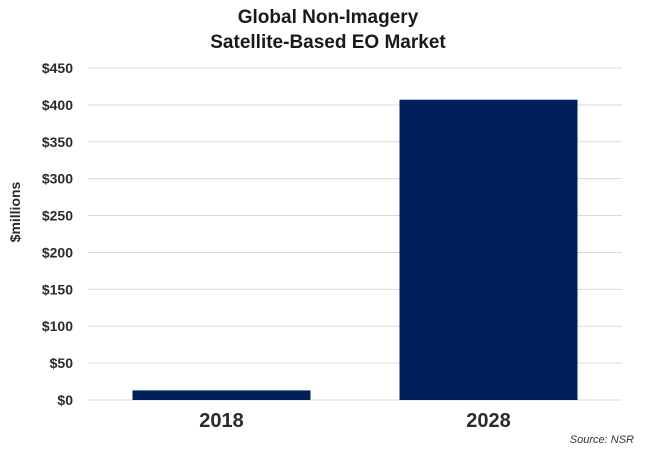 Image resolution: width=645 pixels, height=449 pixels. Describe the element at coordinates (57, 179) in the screenshot. I see `y-tick-label: $300` at that location.